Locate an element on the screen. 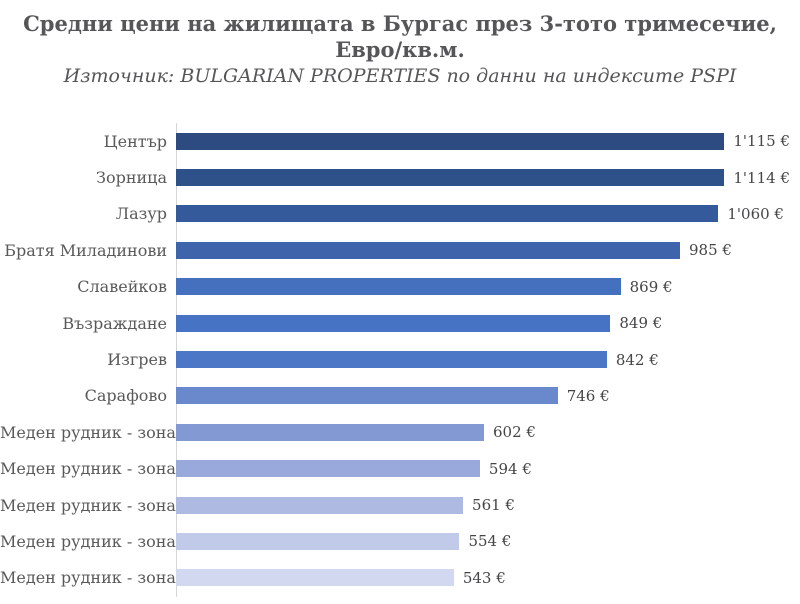 The image size is (800, 604). bar-track: 543 € is located at coordinates (483, 578).